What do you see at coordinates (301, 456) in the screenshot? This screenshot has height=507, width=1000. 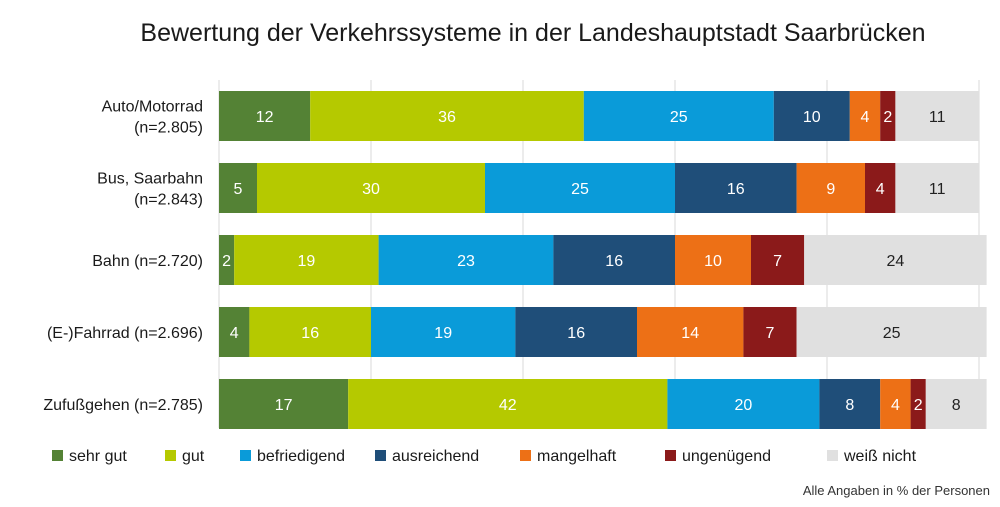 I see `legend-label: befriedigend` at bounding box center [301, 456].